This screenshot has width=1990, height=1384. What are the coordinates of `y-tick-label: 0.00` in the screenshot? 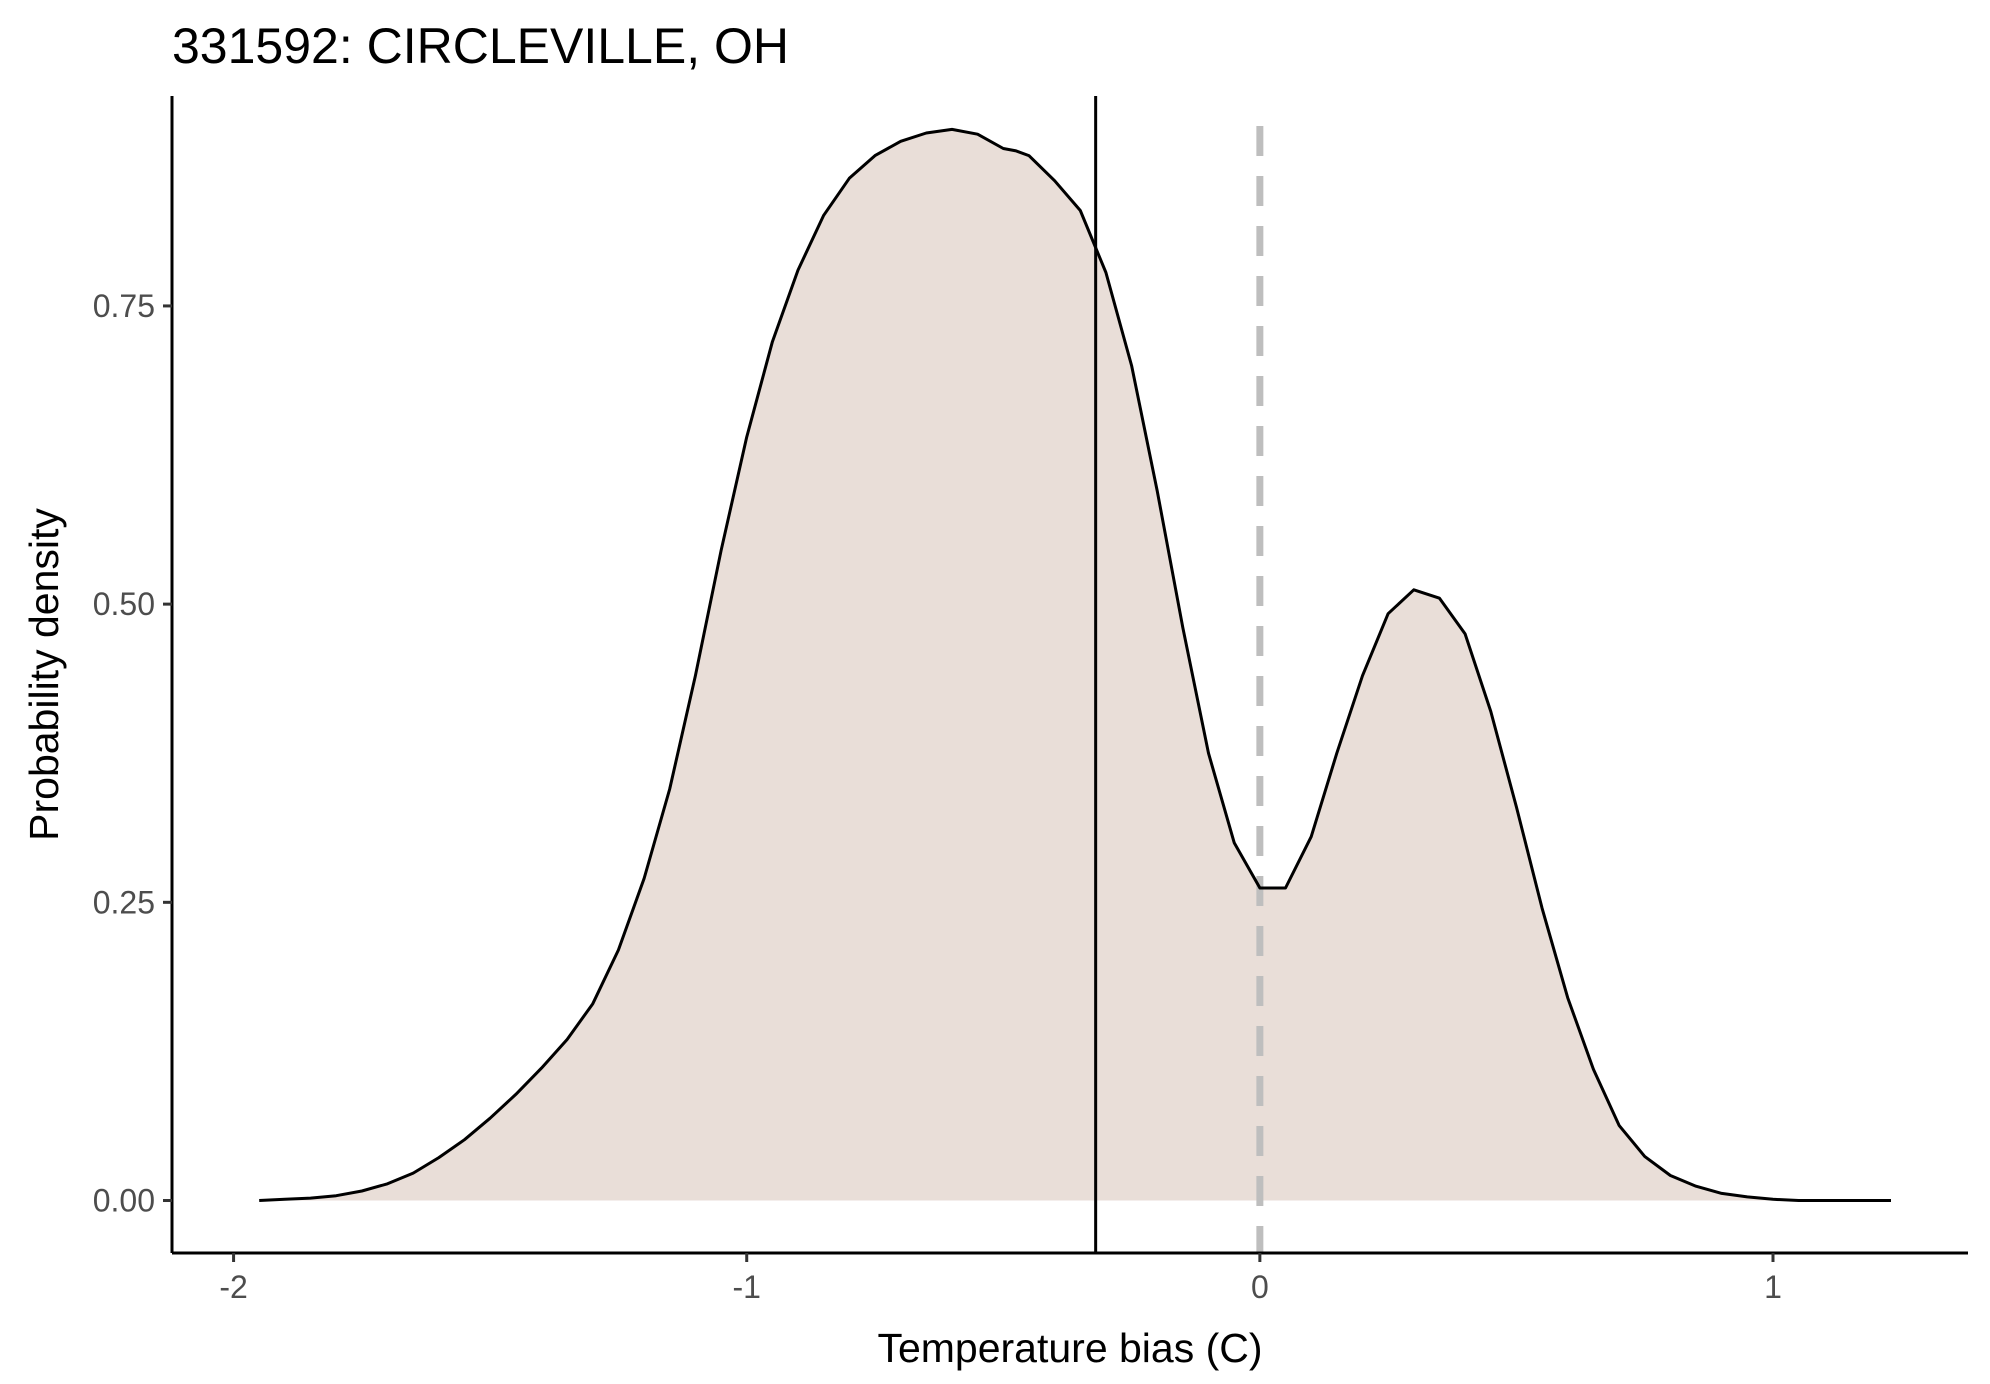 It's located at (124, 1201).